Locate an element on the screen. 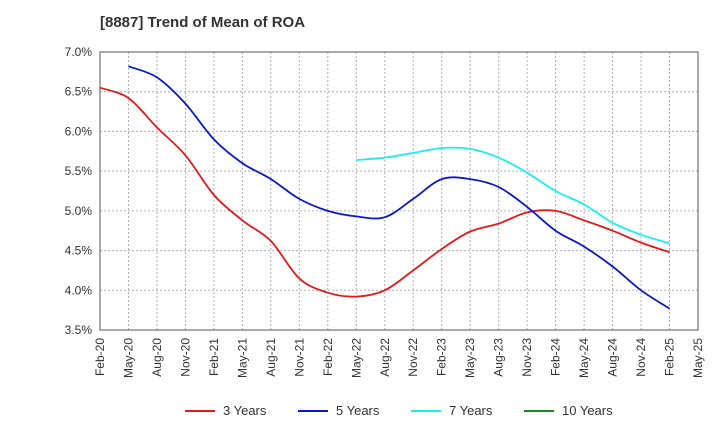 Image resolution: width=720 pixels, height=440 pixels. y-tick-label: 5.0% is located at coordinates (79, 211).